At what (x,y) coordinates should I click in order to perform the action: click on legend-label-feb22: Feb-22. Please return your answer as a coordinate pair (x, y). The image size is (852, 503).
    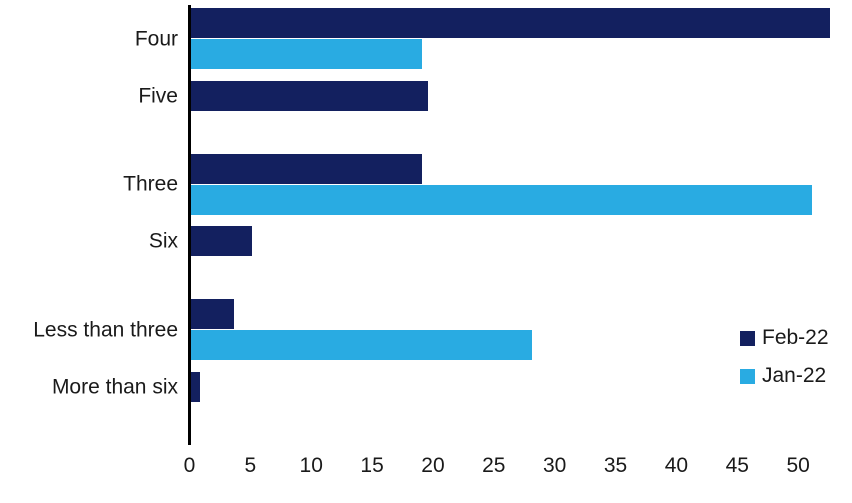
    Looking at the image, I should click on (795, 337).